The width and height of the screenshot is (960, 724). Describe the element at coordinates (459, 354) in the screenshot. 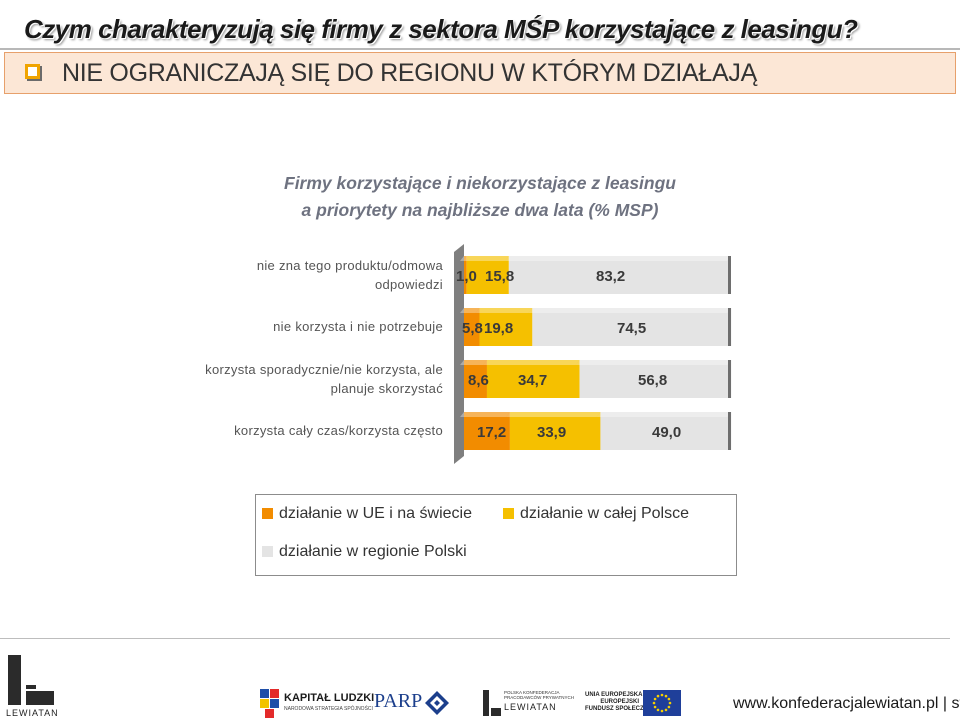

I see `chart-back-wall` at that location.